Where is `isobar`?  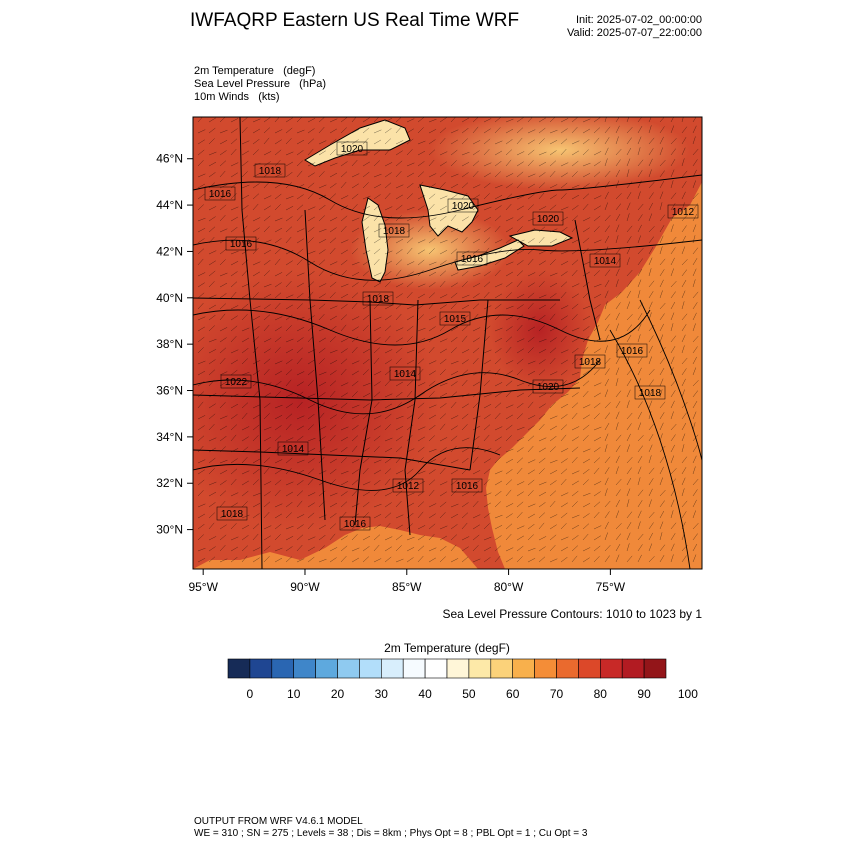 isobar is located at coordinates (397, 387).